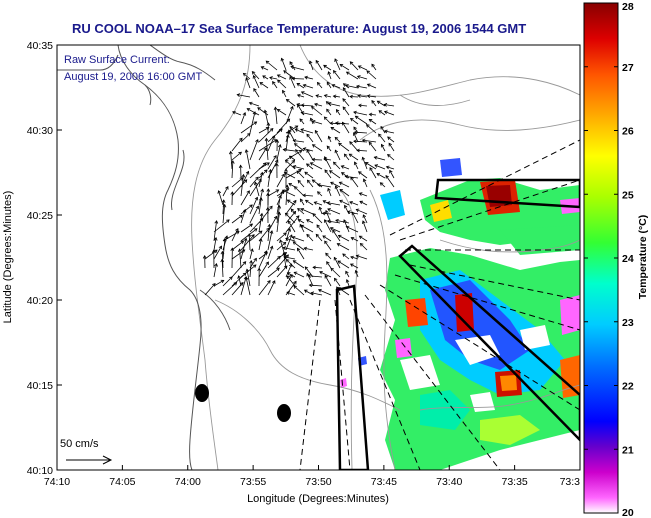 This screenshot has width=651, height=518. What do you see at coordinates (475, 368) in the screenshot?
I see `cloud-mask` at bounding box center [475, 368].